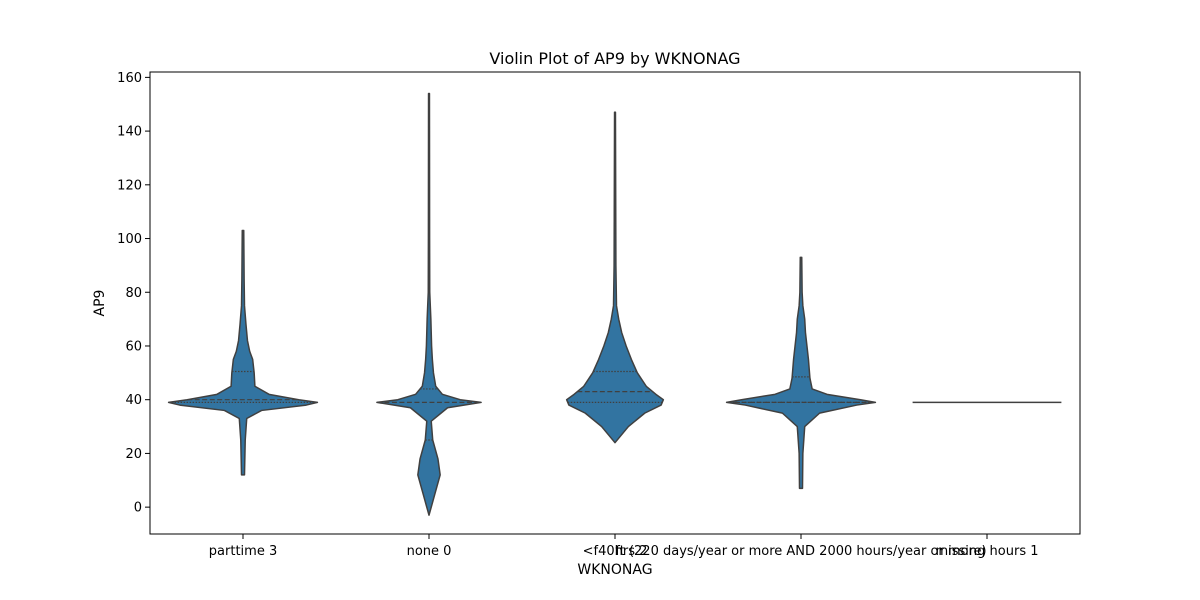 Image resolution: width=1200 pixels, height=600 pixels. I want to click on x-tick-label: missing hours 1, so click(986, 551).